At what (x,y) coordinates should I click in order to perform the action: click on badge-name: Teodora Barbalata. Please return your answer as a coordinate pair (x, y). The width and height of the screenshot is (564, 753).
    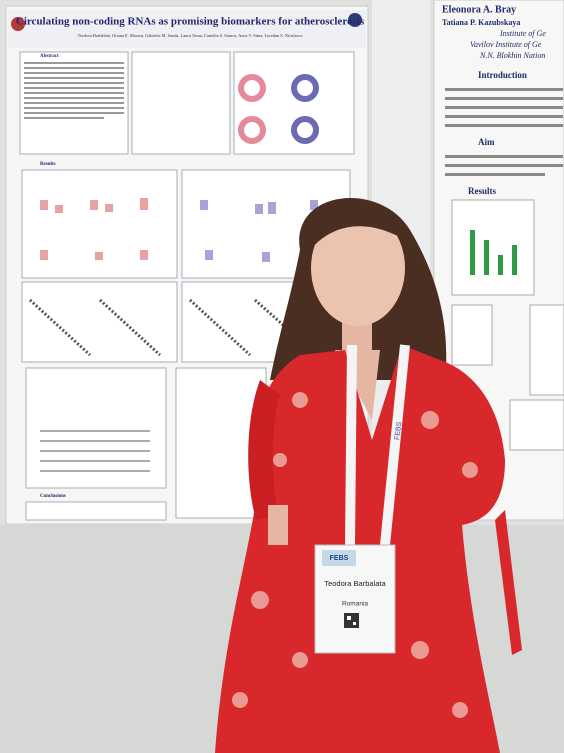
    Looking at the image, I should click on (355, 583).